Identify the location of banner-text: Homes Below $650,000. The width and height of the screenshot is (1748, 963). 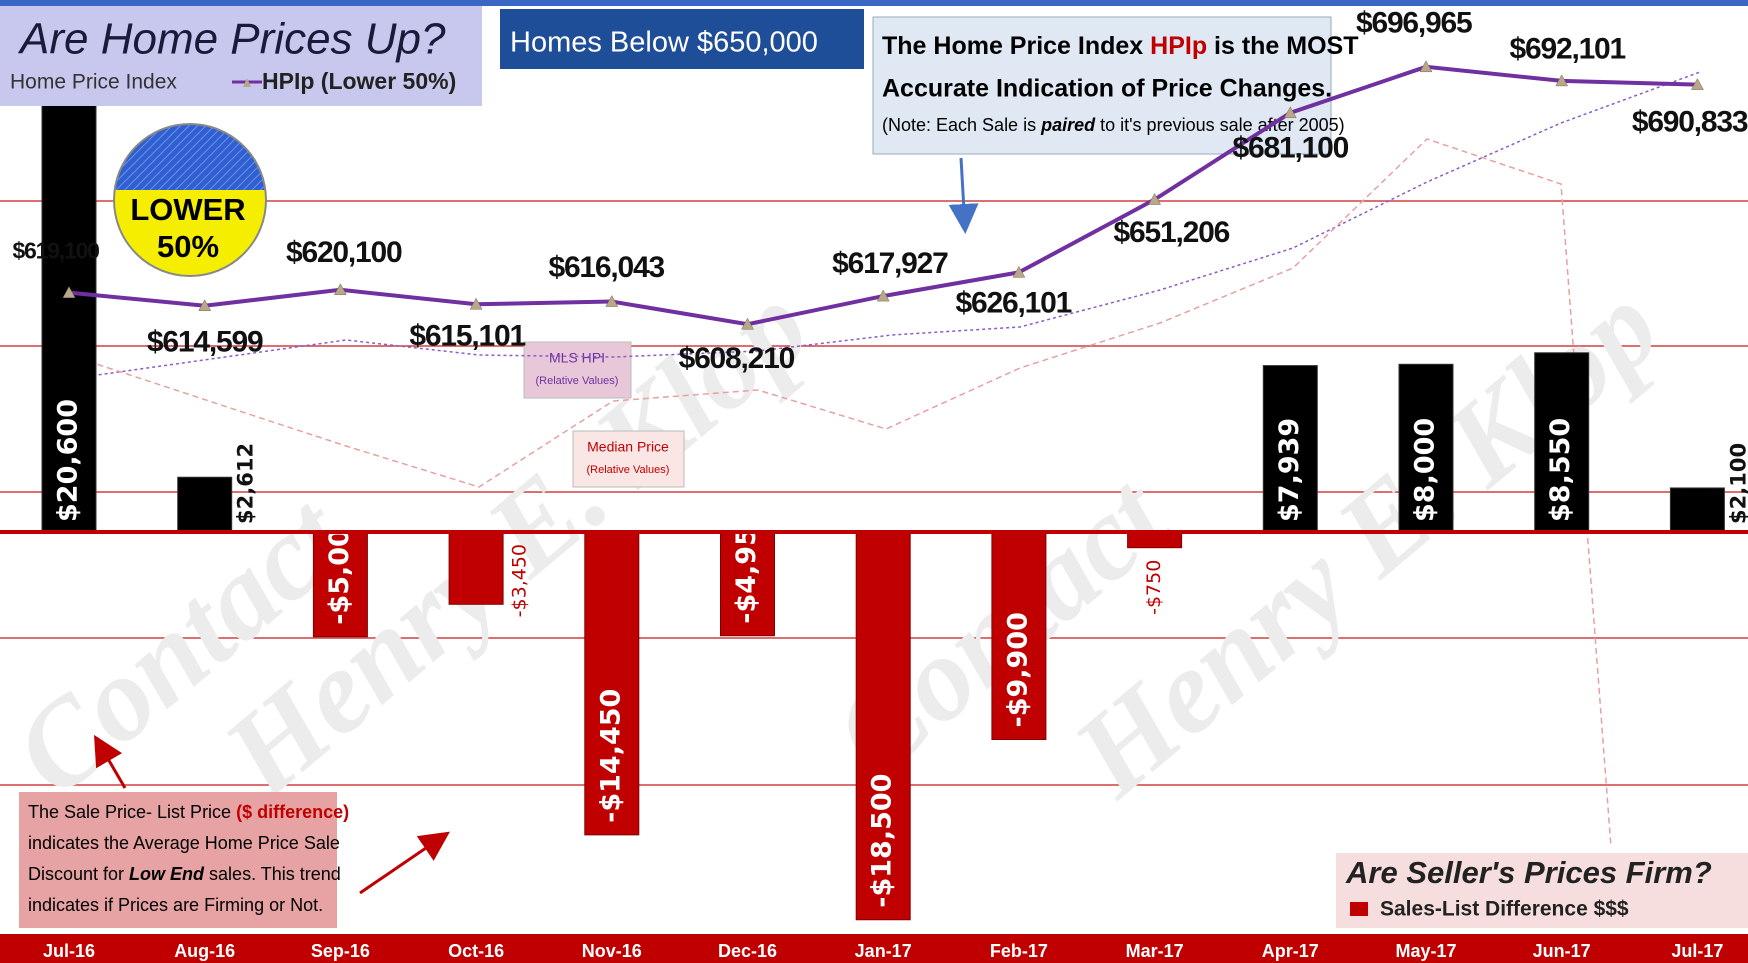
(664, 43).